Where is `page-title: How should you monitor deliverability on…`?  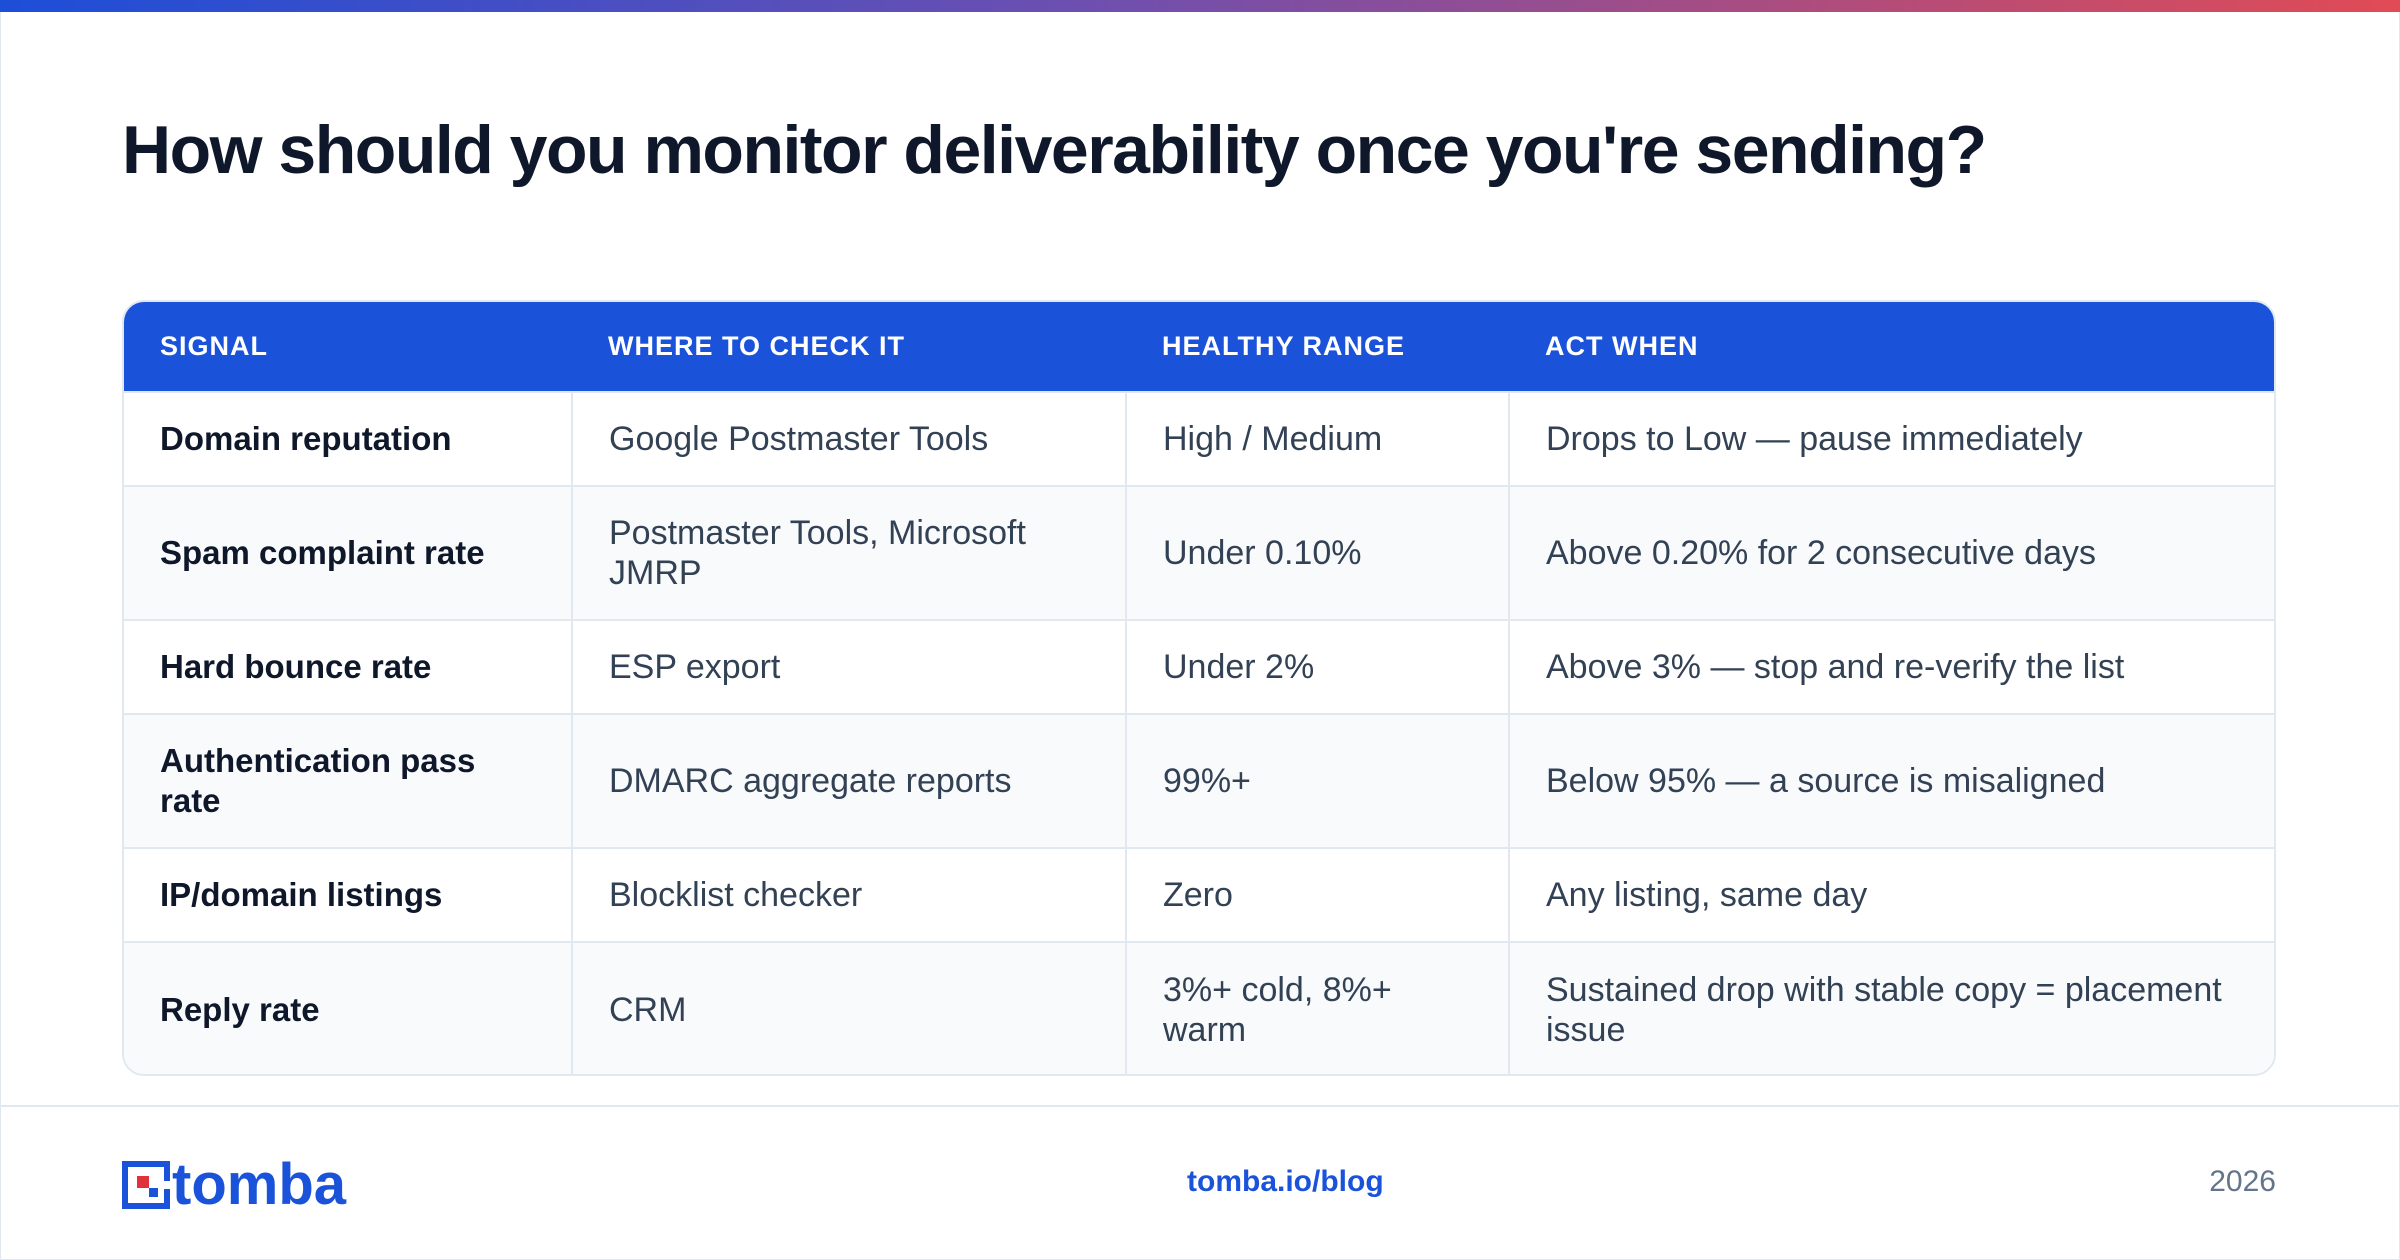
page-title: How should you monitor deliverability on… is located at coordinates (1054, 150).